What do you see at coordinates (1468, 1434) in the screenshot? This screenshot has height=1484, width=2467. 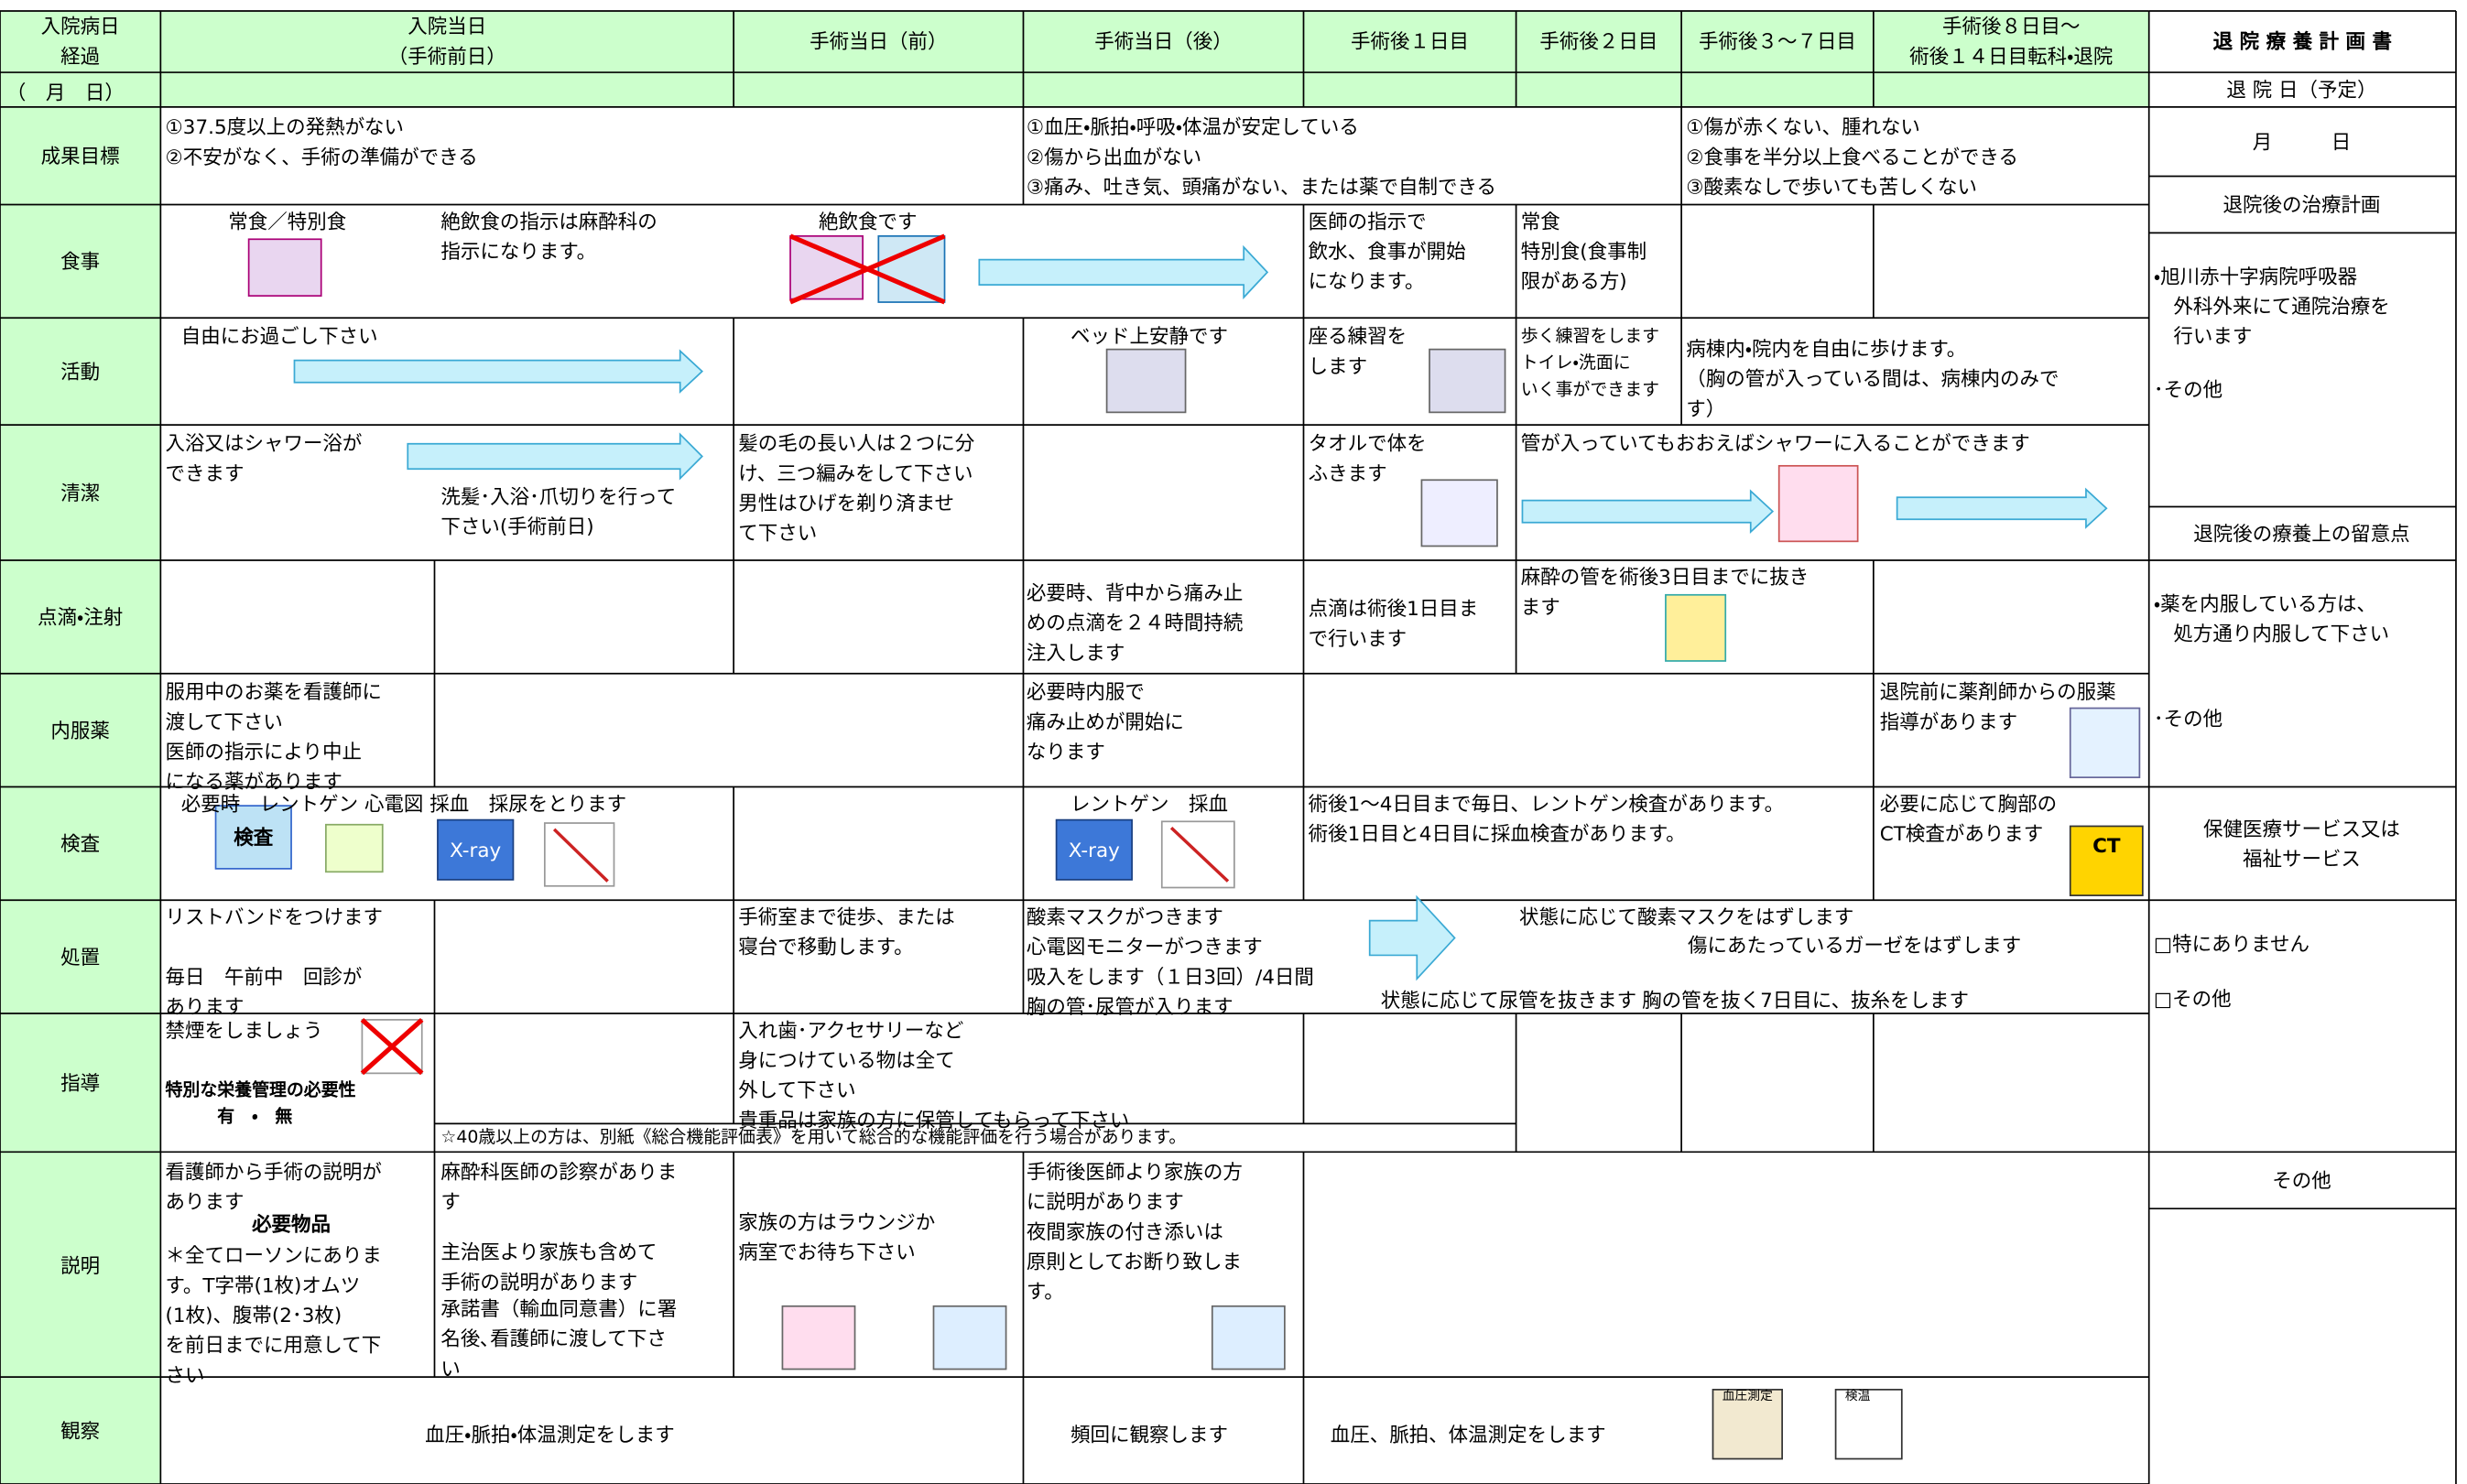 I see `cell-text: 血圧、脈拍、体温測定をします` at bounding box center [1468, 1434].